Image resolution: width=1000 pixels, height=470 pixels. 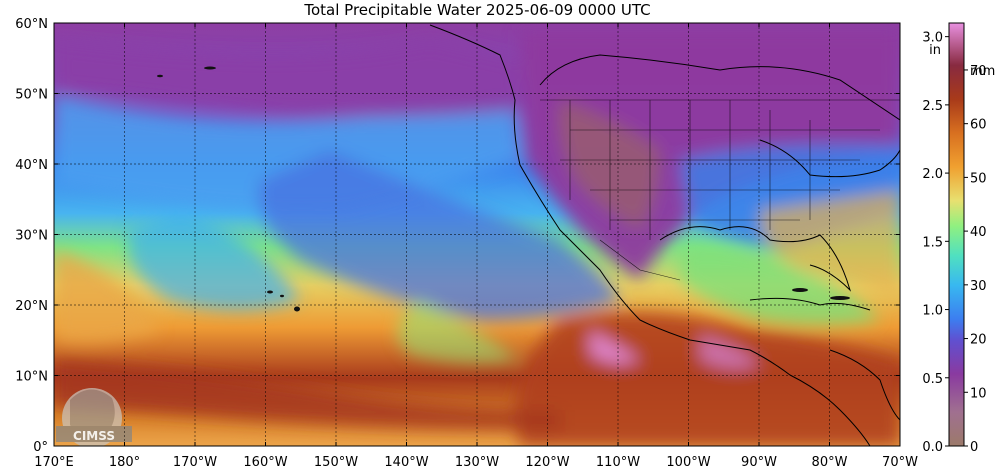 I want to click on lat-label: 10°N, so click(x=31, y=377).